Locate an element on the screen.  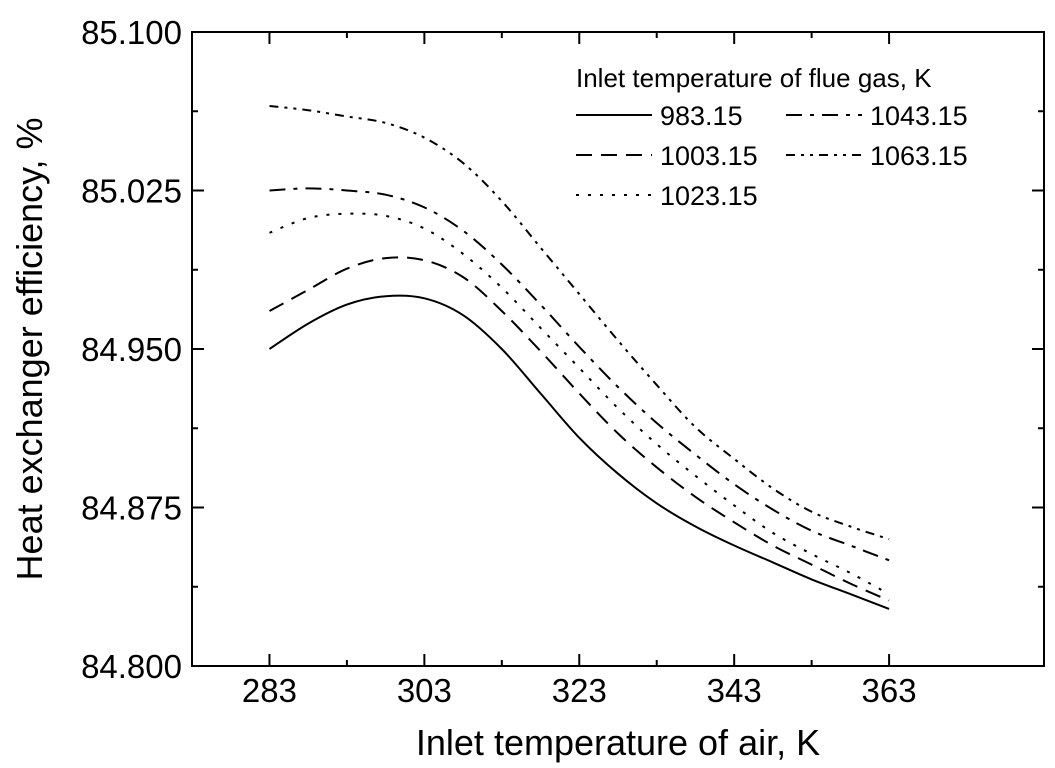
y-tick-label: 84.875 is located at coordinates (131, 508).